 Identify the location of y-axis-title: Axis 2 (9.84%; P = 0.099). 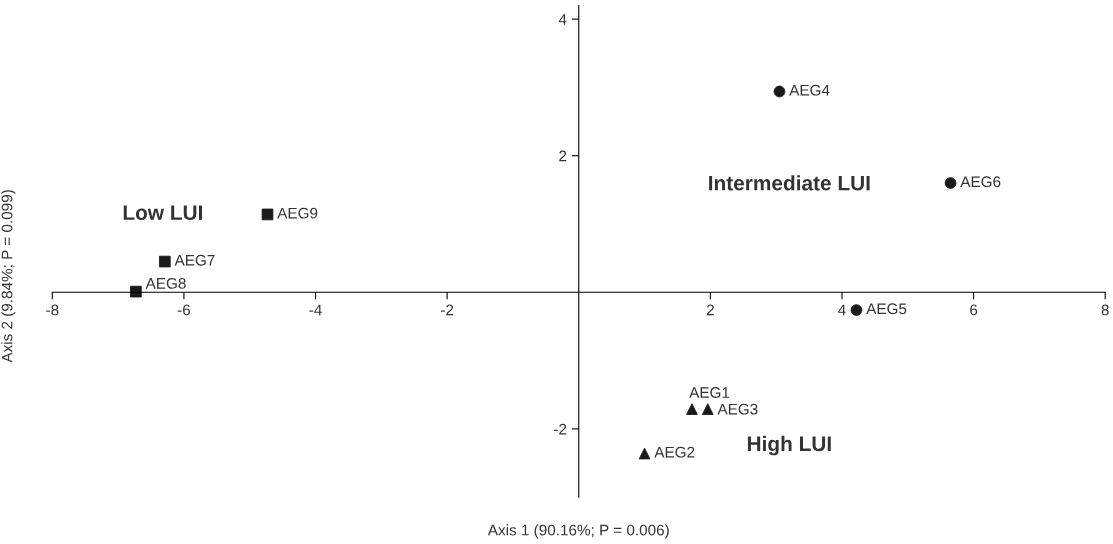
(8, 276).